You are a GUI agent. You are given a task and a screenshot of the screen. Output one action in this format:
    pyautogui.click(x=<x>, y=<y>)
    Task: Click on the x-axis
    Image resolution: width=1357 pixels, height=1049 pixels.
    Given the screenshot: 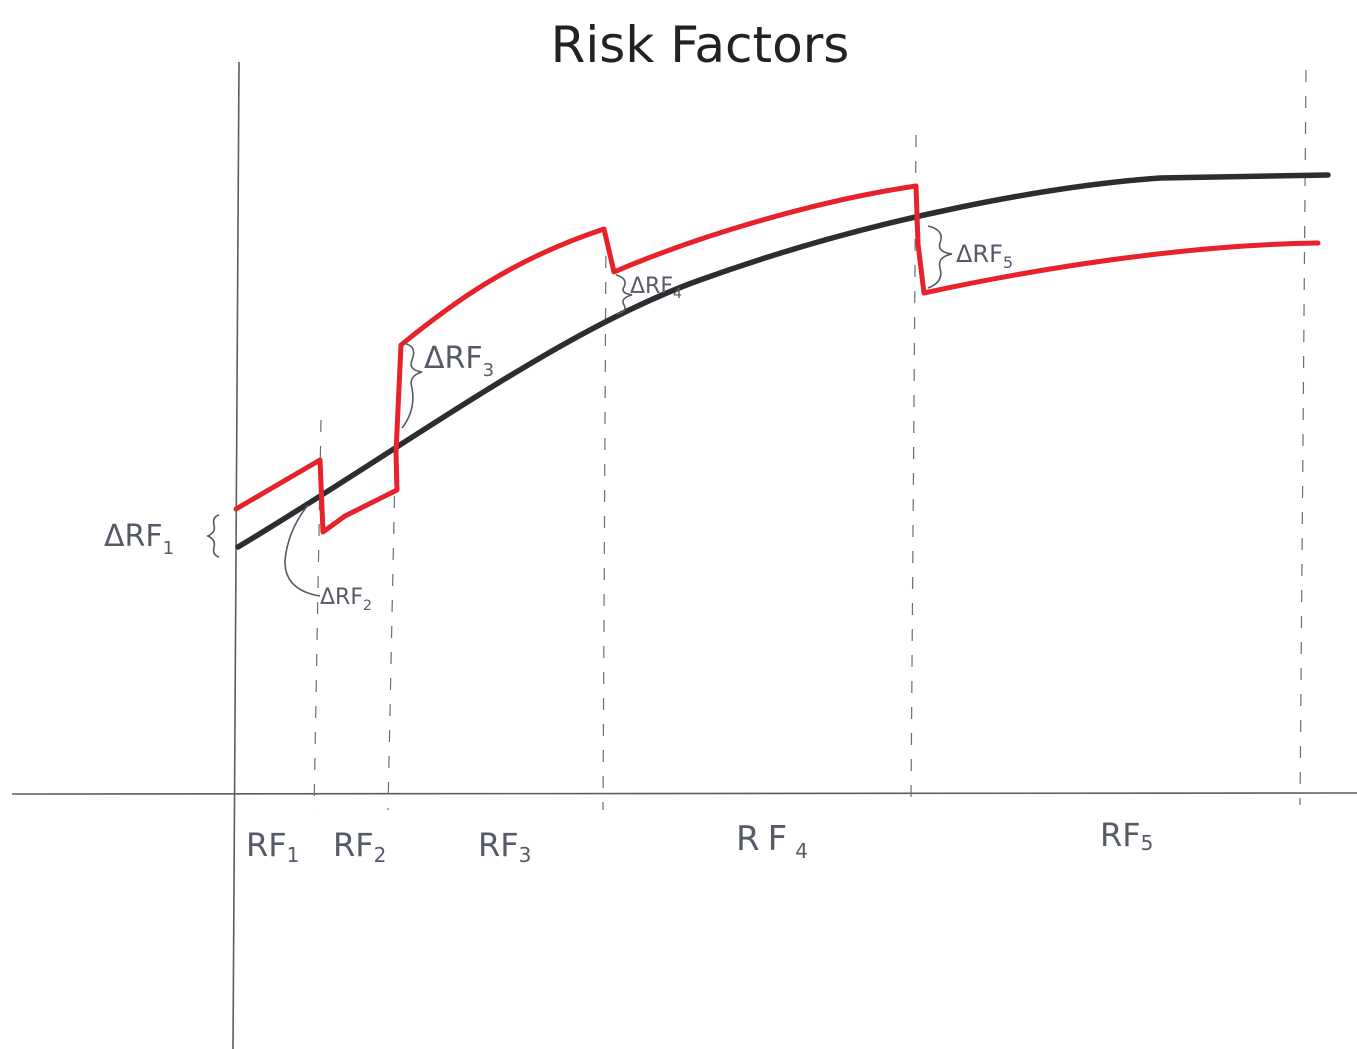 What is the action you would take?
    pyautogui.click(x=684, y=793)
    